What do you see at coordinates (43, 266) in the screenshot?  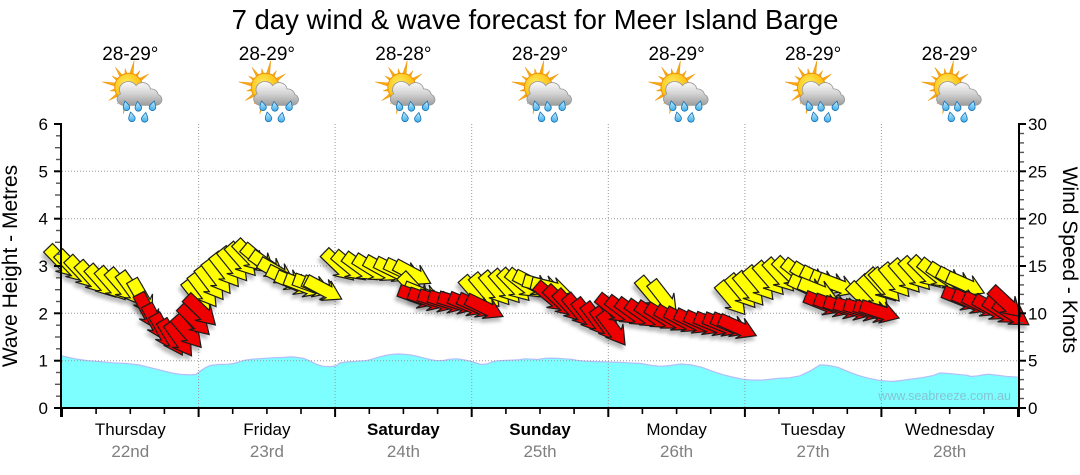 I see `svg-text: 3` at bounding box center [43, 266].